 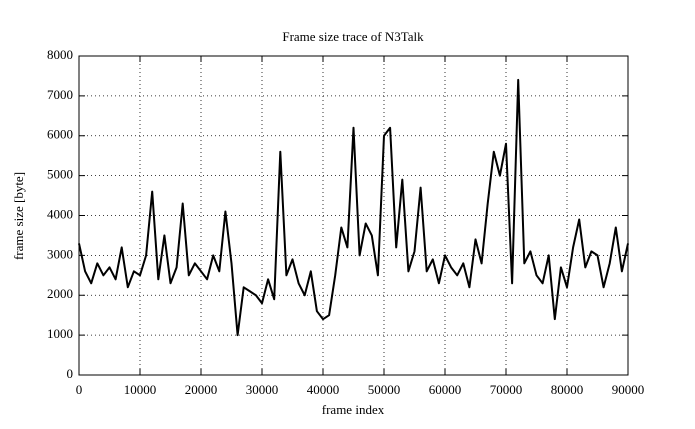 I want to click on x-tick-label: 60000, so click(x=445, y=389).